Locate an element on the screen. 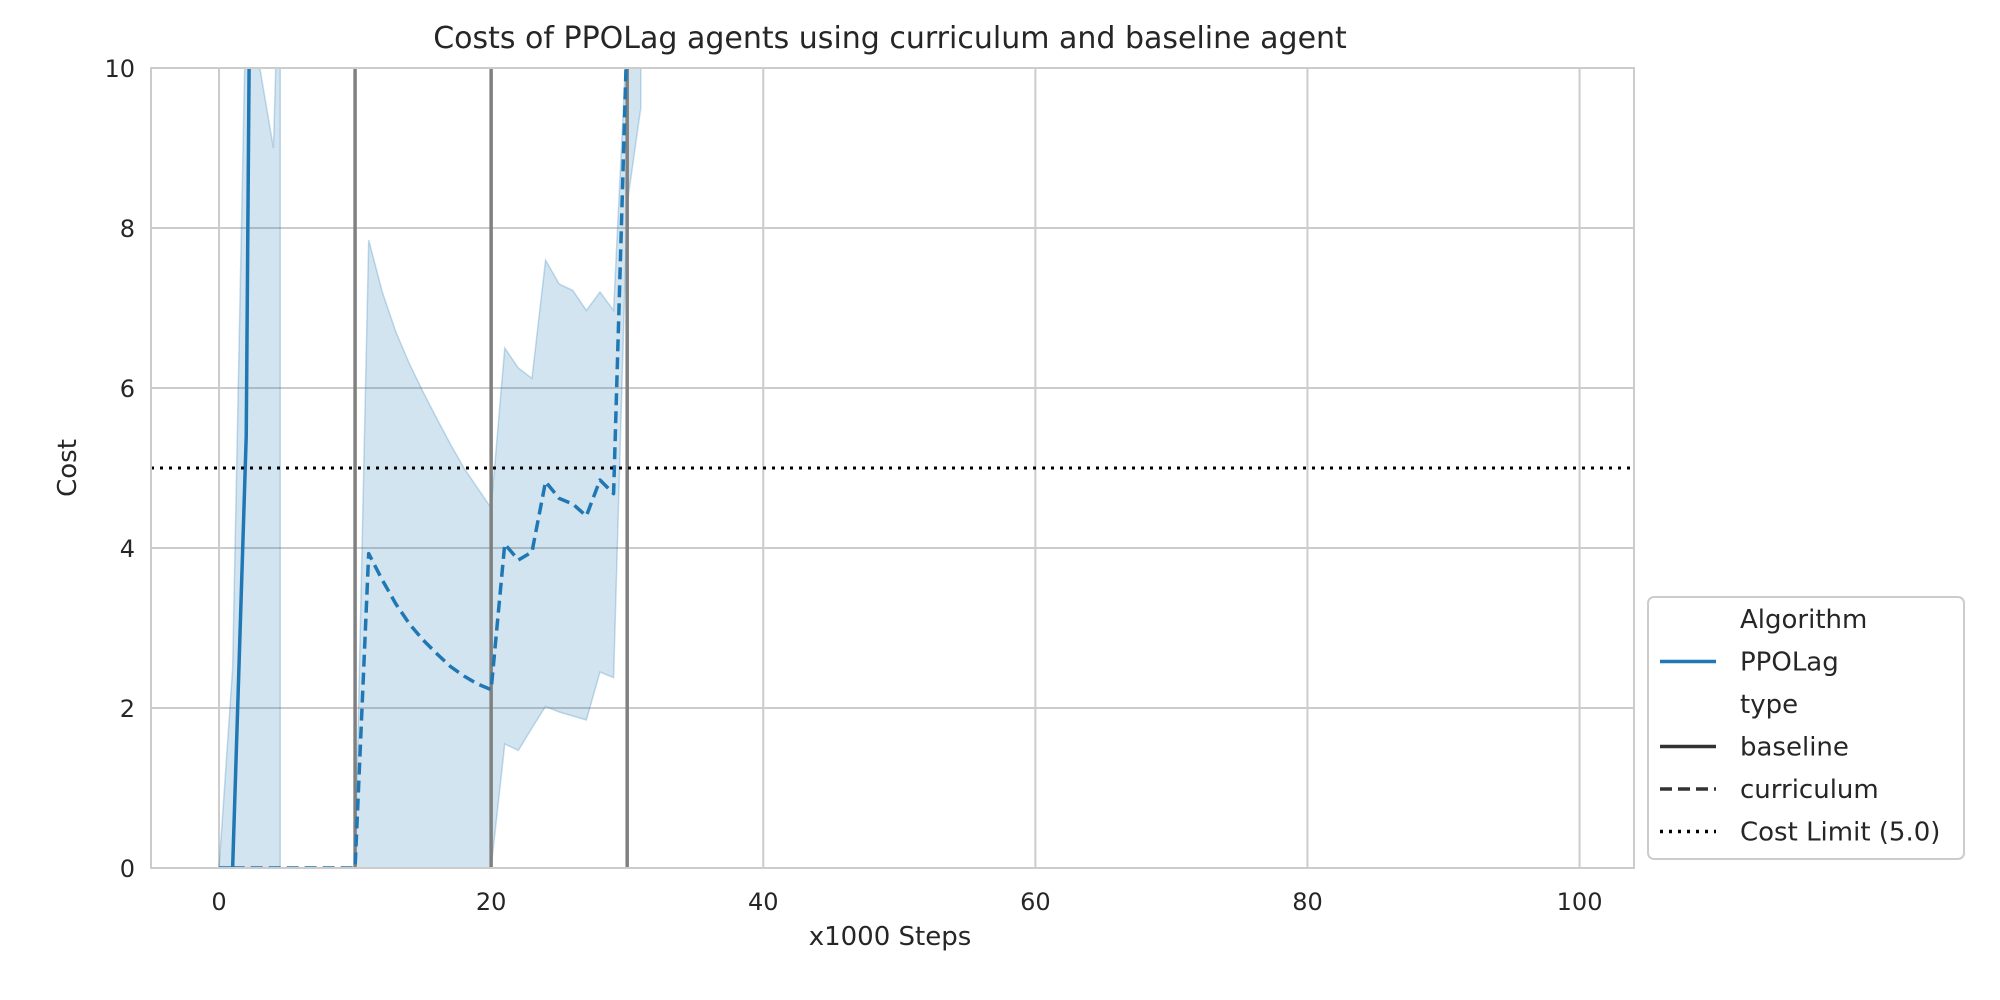 The width and height of the screenshot is (2000, 1000). x-tick-label: 100 is located at coordinates (1580, 902).